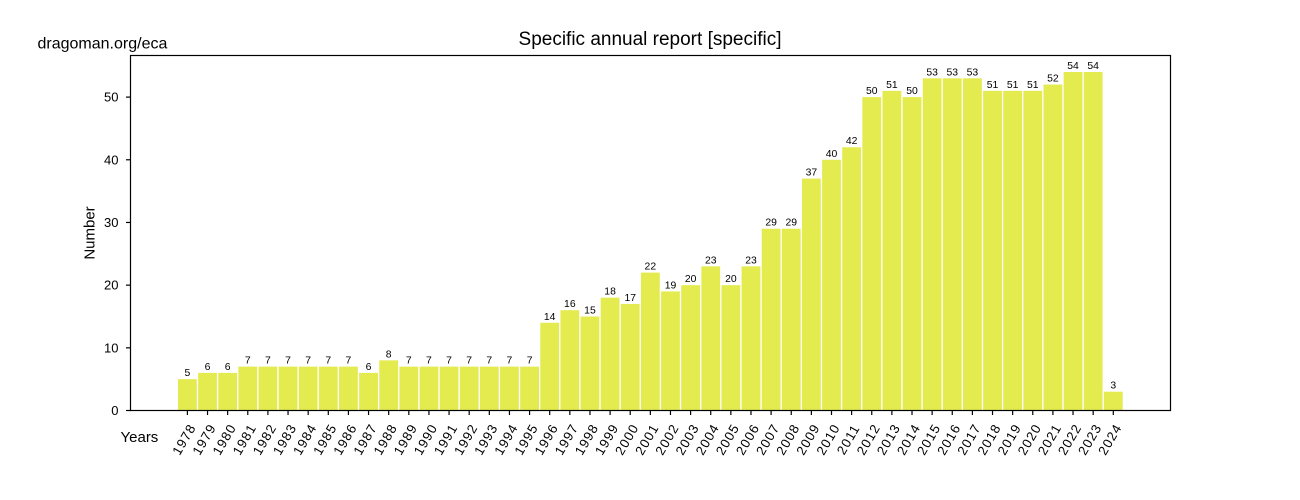 The height and width of the screenshot is (500, 1300). Describe the element at coordinates (630, 298) in the screenshot. I see `svg-text: 17` at that location.